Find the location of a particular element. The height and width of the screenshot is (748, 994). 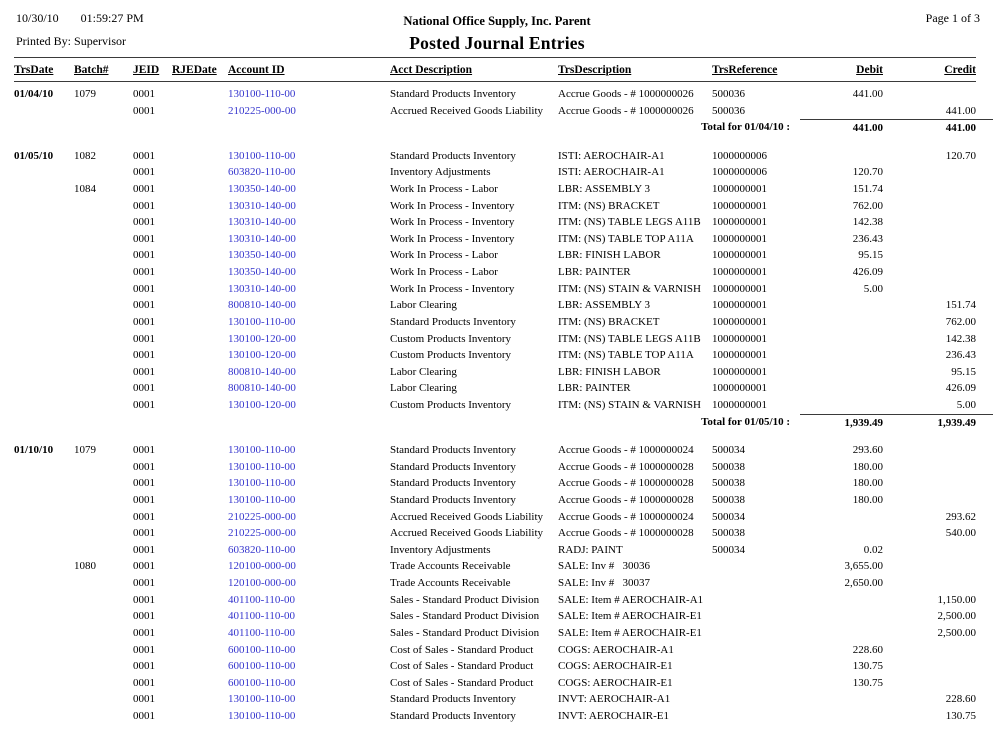

trsdate-cell: 01/10/10 is located at coordinates (34, 450).